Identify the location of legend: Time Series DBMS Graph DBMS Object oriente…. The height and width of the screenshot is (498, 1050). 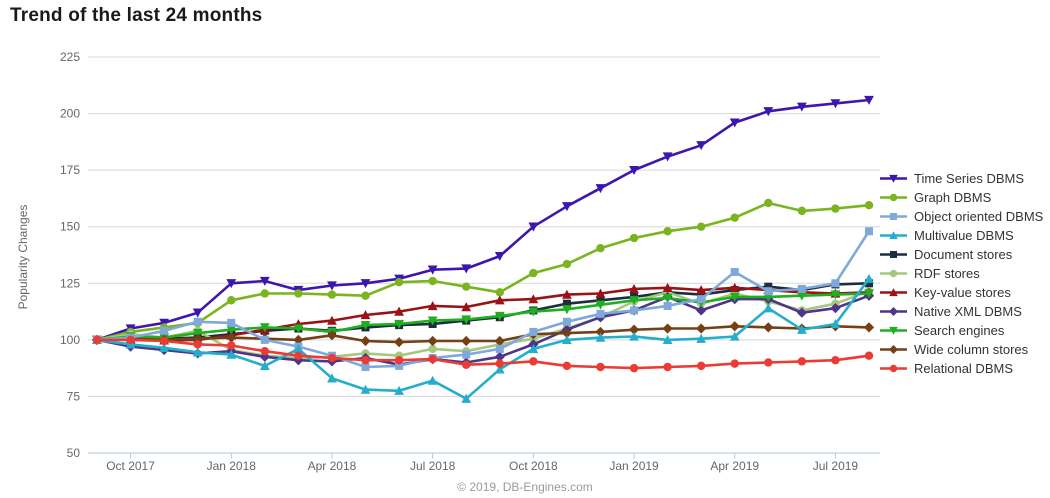
(961, 273).